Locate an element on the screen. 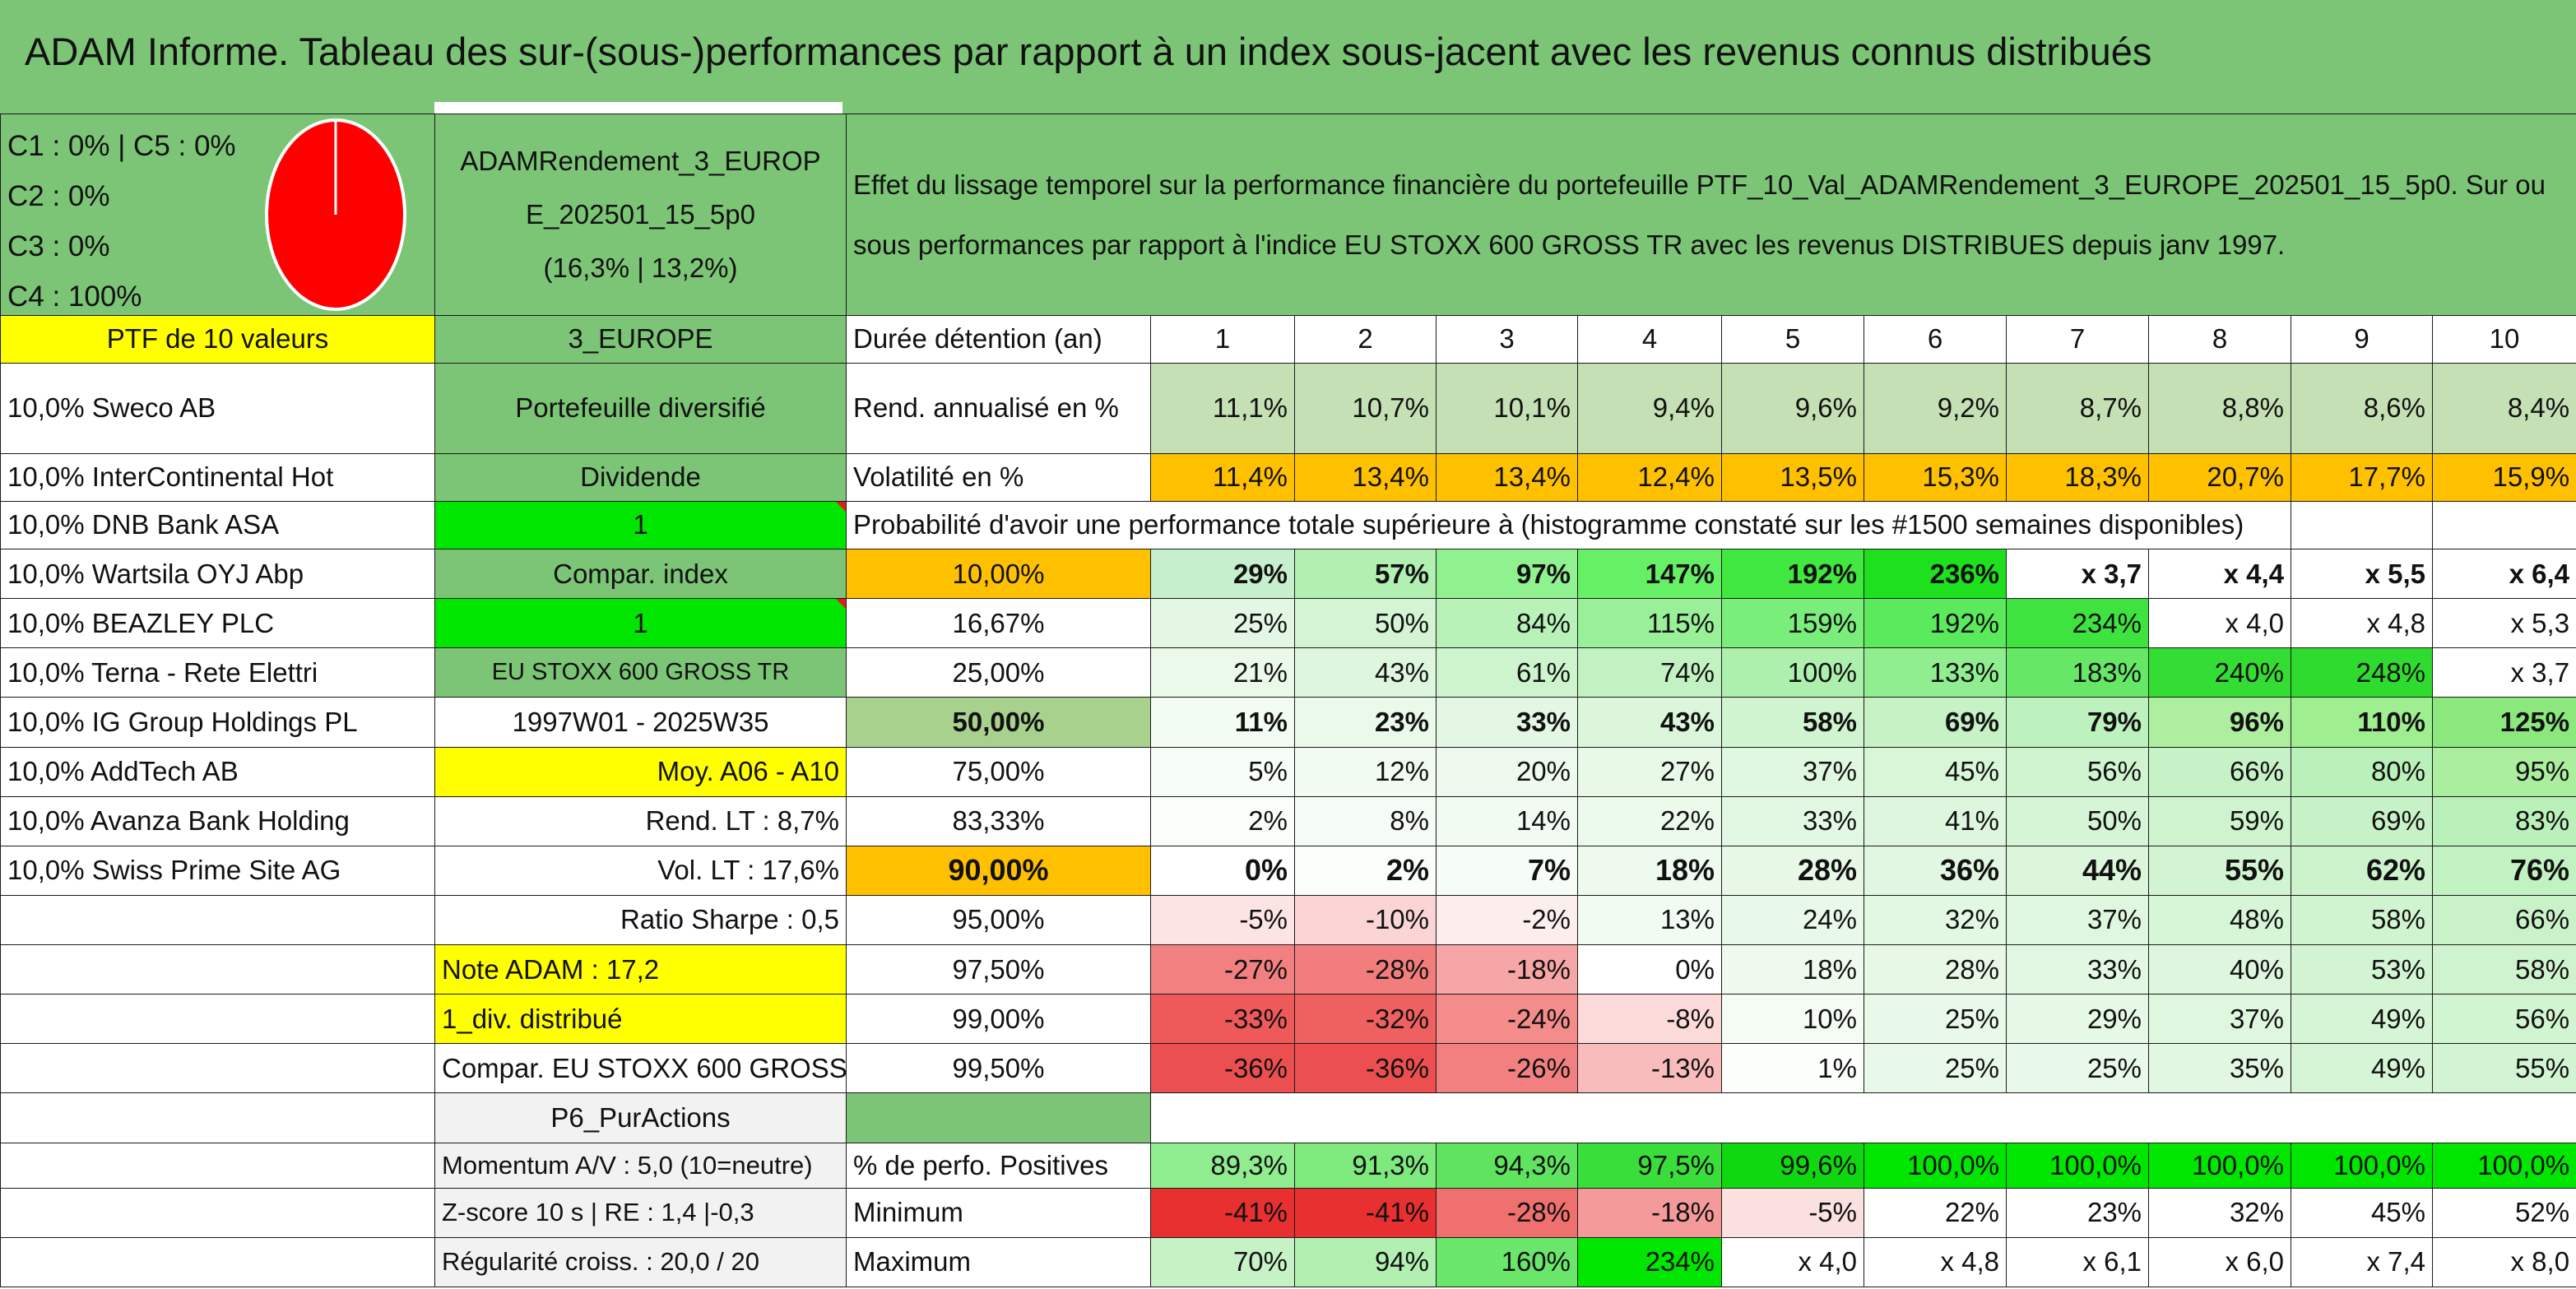 This screenshot has height=1289, width=2576. threshold-label: 10,00% is located at coordinates (998, 574).